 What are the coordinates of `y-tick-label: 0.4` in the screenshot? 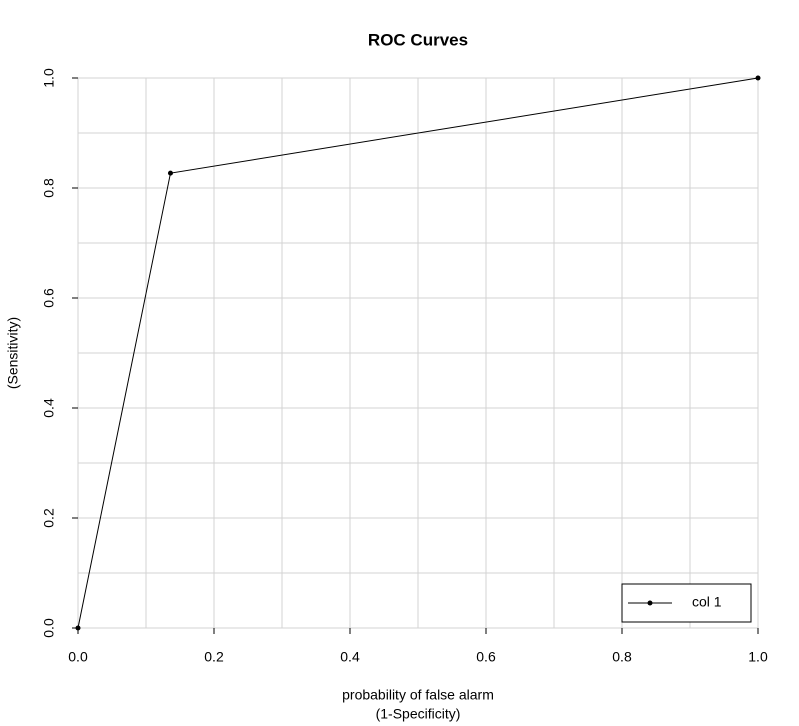 It's located at (49, 408).